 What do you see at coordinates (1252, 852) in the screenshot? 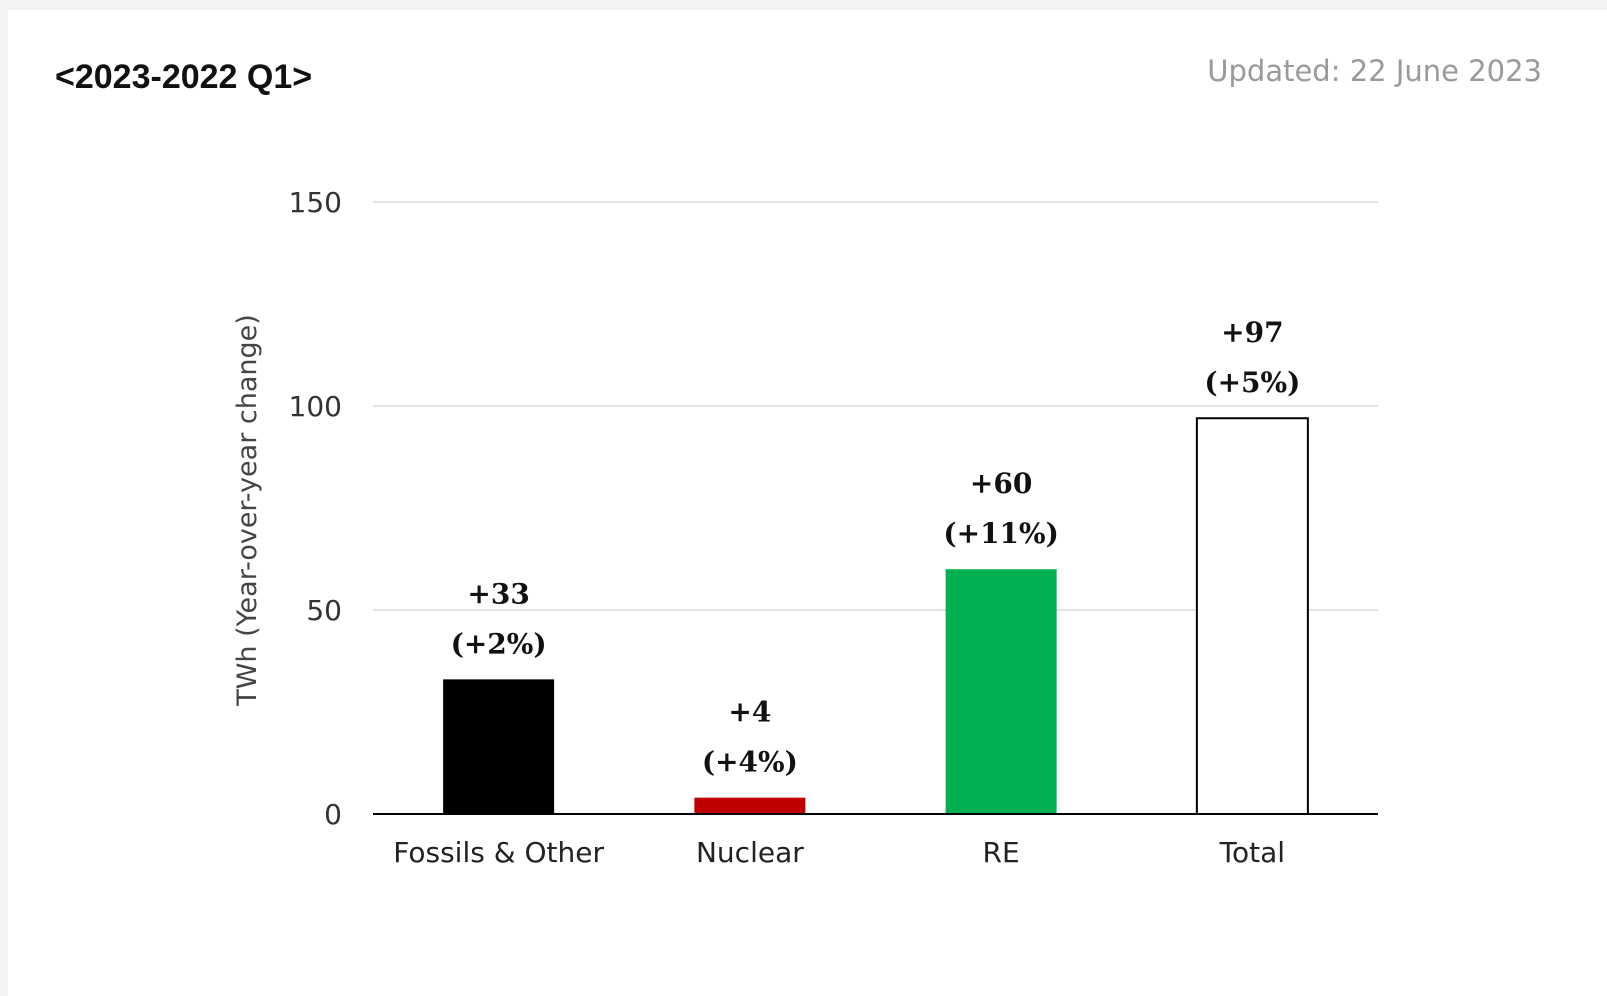
I see `x-category-label: Total` at bounding box center [1252, 852].